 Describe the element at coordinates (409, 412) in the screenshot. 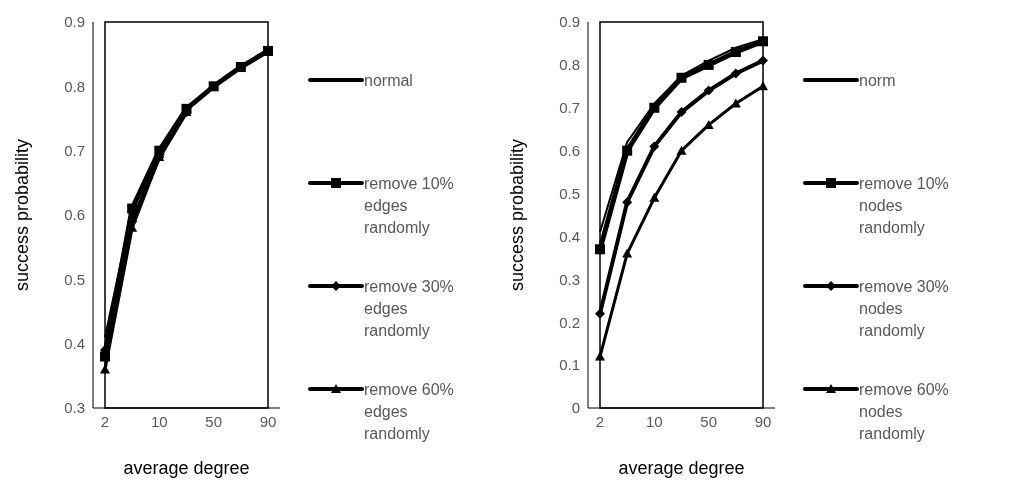

I see `legend-label: remove 60% edges randomly` at that location.